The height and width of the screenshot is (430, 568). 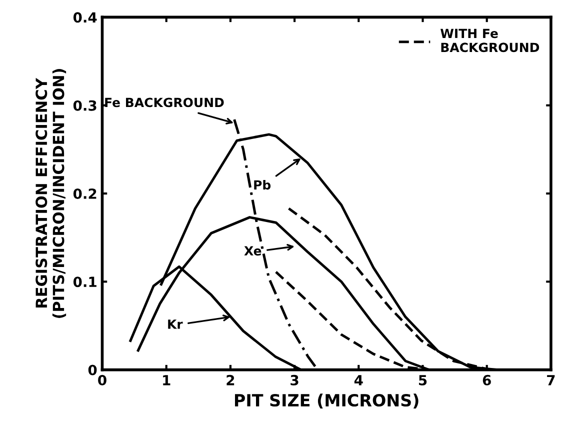 I want to click on x-tick-label: 4, so click(x=358, y=380).